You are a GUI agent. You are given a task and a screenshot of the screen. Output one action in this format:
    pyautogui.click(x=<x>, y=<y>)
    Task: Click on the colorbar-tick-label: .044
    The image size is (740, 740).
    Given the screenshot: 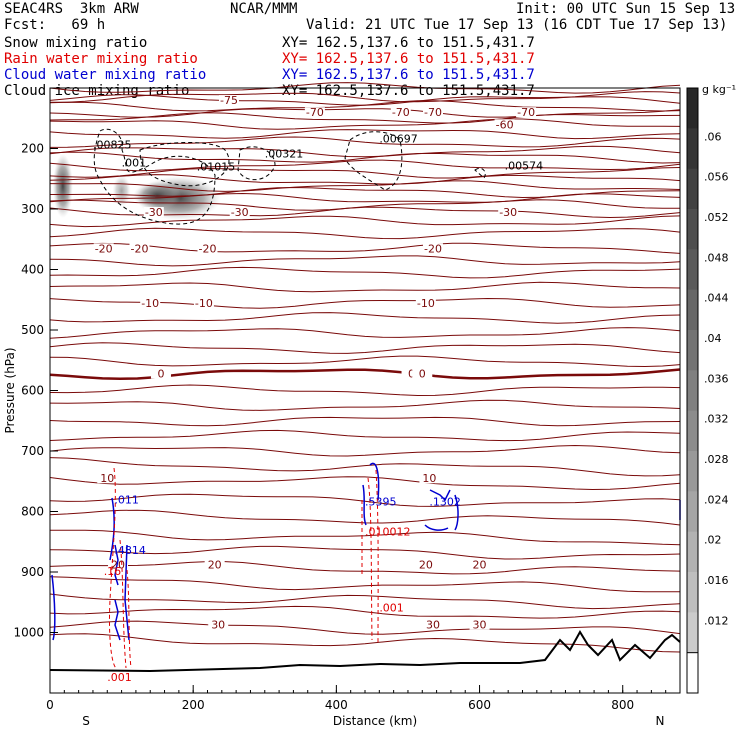 What is the action you would take?
    pyautogui.click(x=716, y=298)
    